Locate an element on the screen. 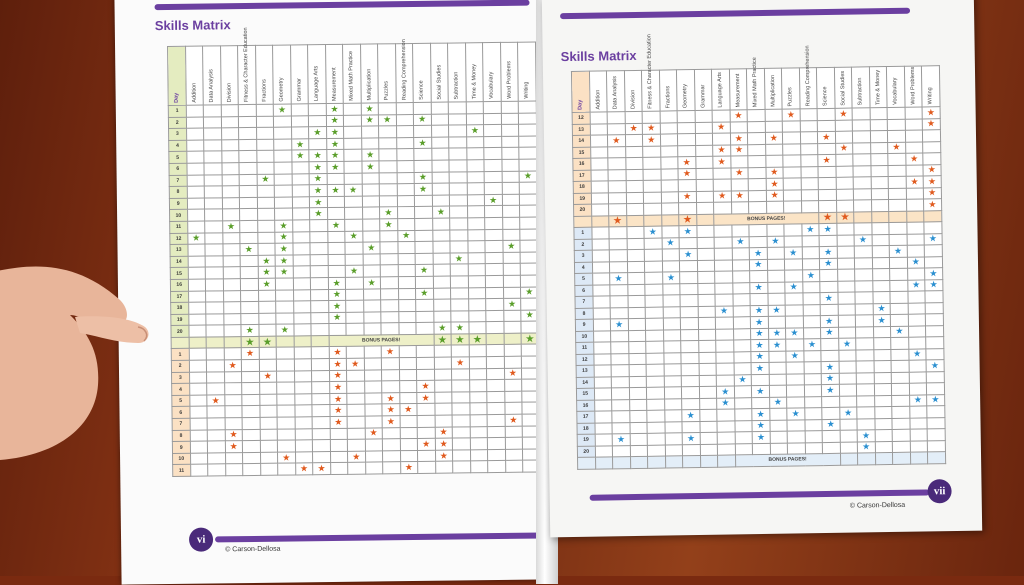 The width and height of the screenshot is (1024, 585). column-header-label: Data Analysis is located at coordinates (615, 92).